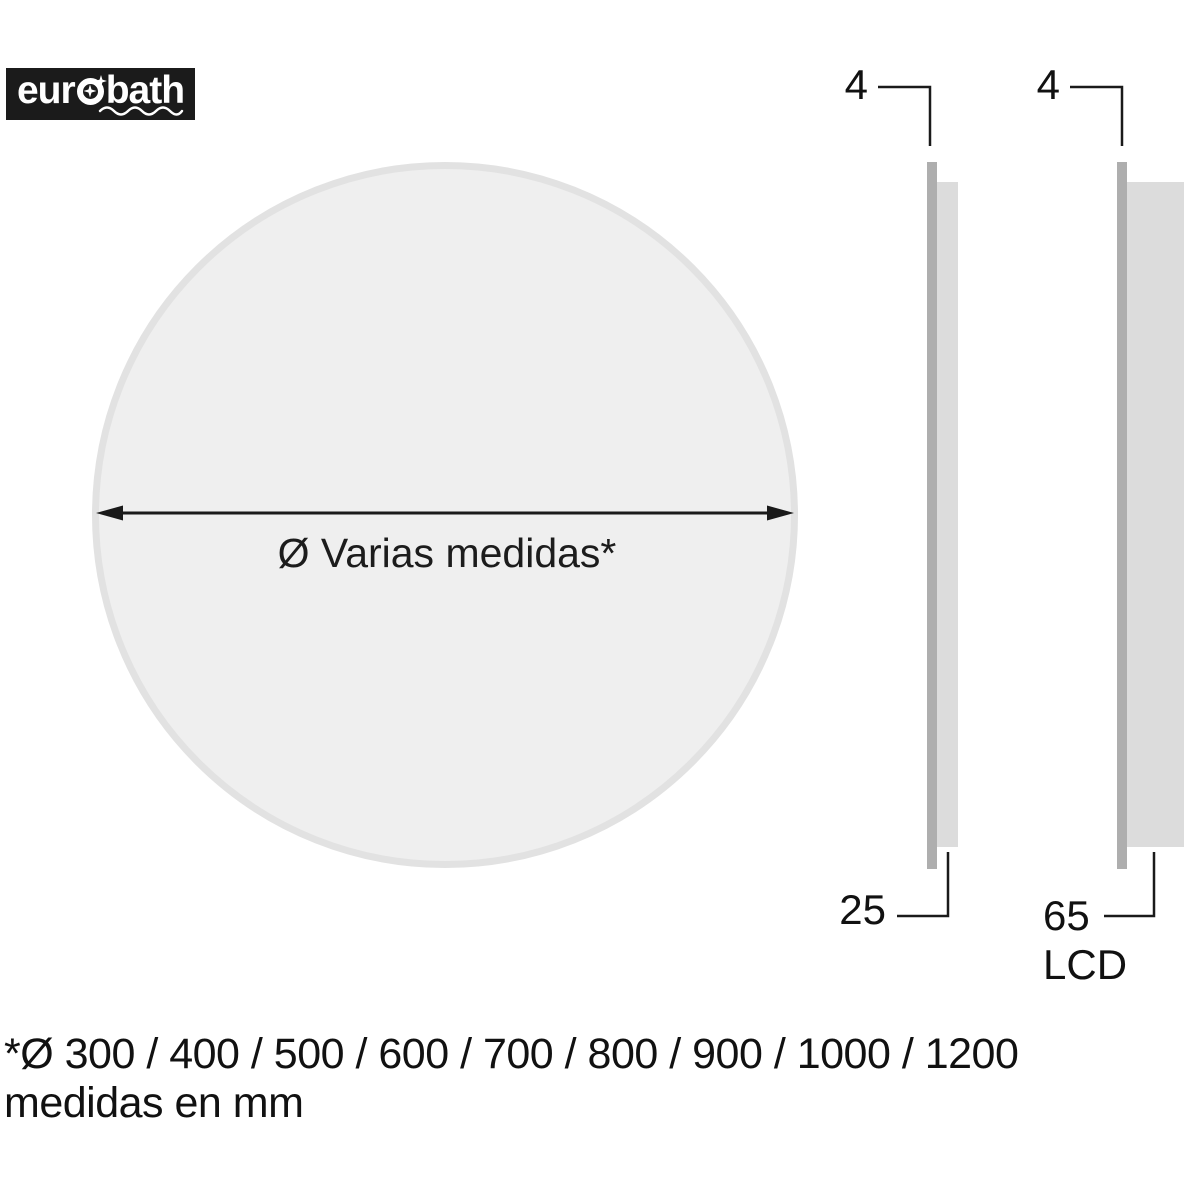  What do you see at coordinates (100, 80) in the screenshot?
I see `sparkle-icon` at bounding box center [100, 80].